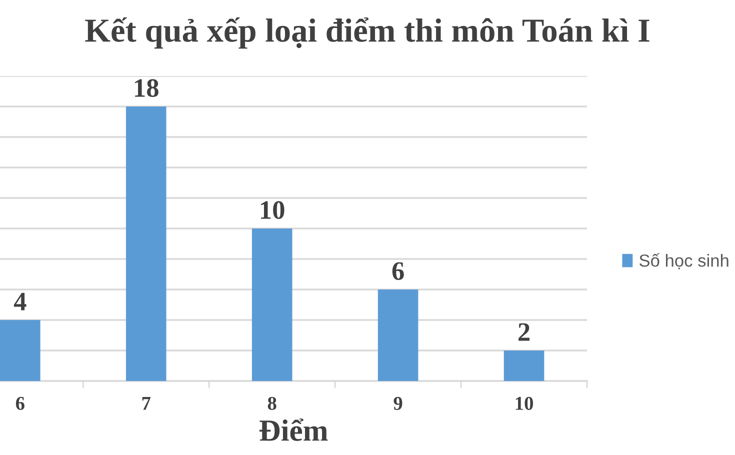 Image resolution: width=735 pixels, height=455 pixels. I want to click on chart-title: Kết quả xếp loại điểm thi môn Toán kì I, so click(367, 33).